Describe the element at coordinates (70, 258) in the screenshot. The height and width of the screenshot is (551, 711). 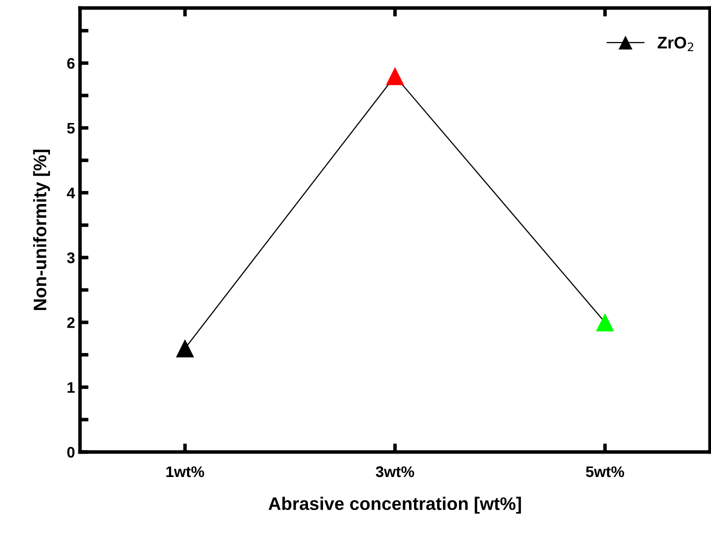
I see `y-tick-label: 3` at that location.